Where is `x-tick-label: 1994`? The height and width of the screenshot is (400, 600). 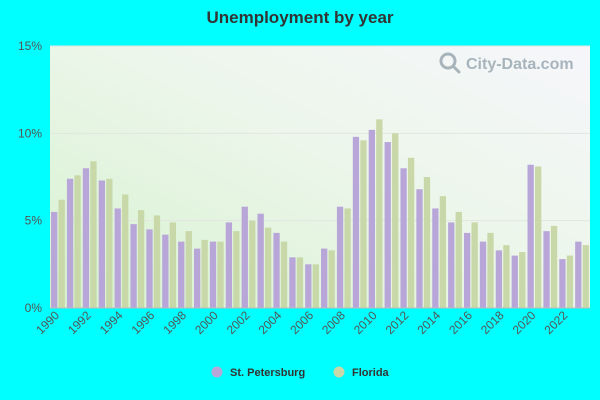 x-tick-label: 1994 is located at coordinates (111, 322).